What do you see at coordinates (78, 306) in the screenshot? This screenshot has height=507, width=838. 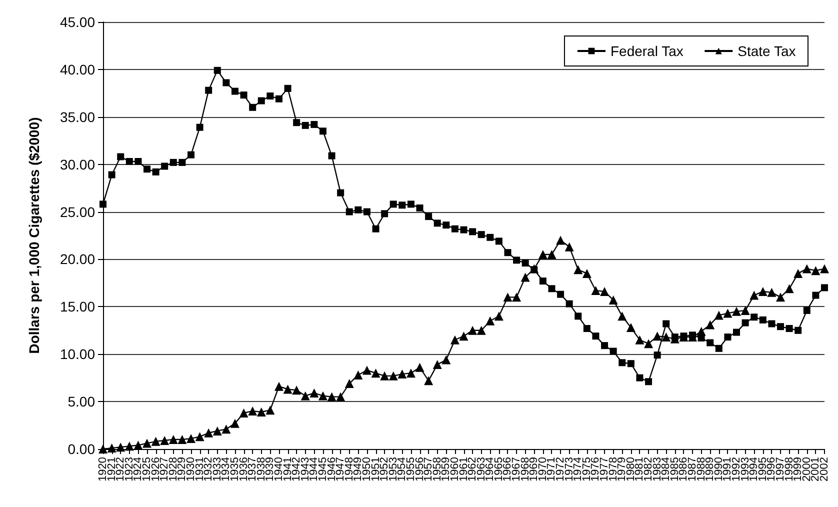 I see `y-tick-label: 15.00` at bounding box center [78, 306].